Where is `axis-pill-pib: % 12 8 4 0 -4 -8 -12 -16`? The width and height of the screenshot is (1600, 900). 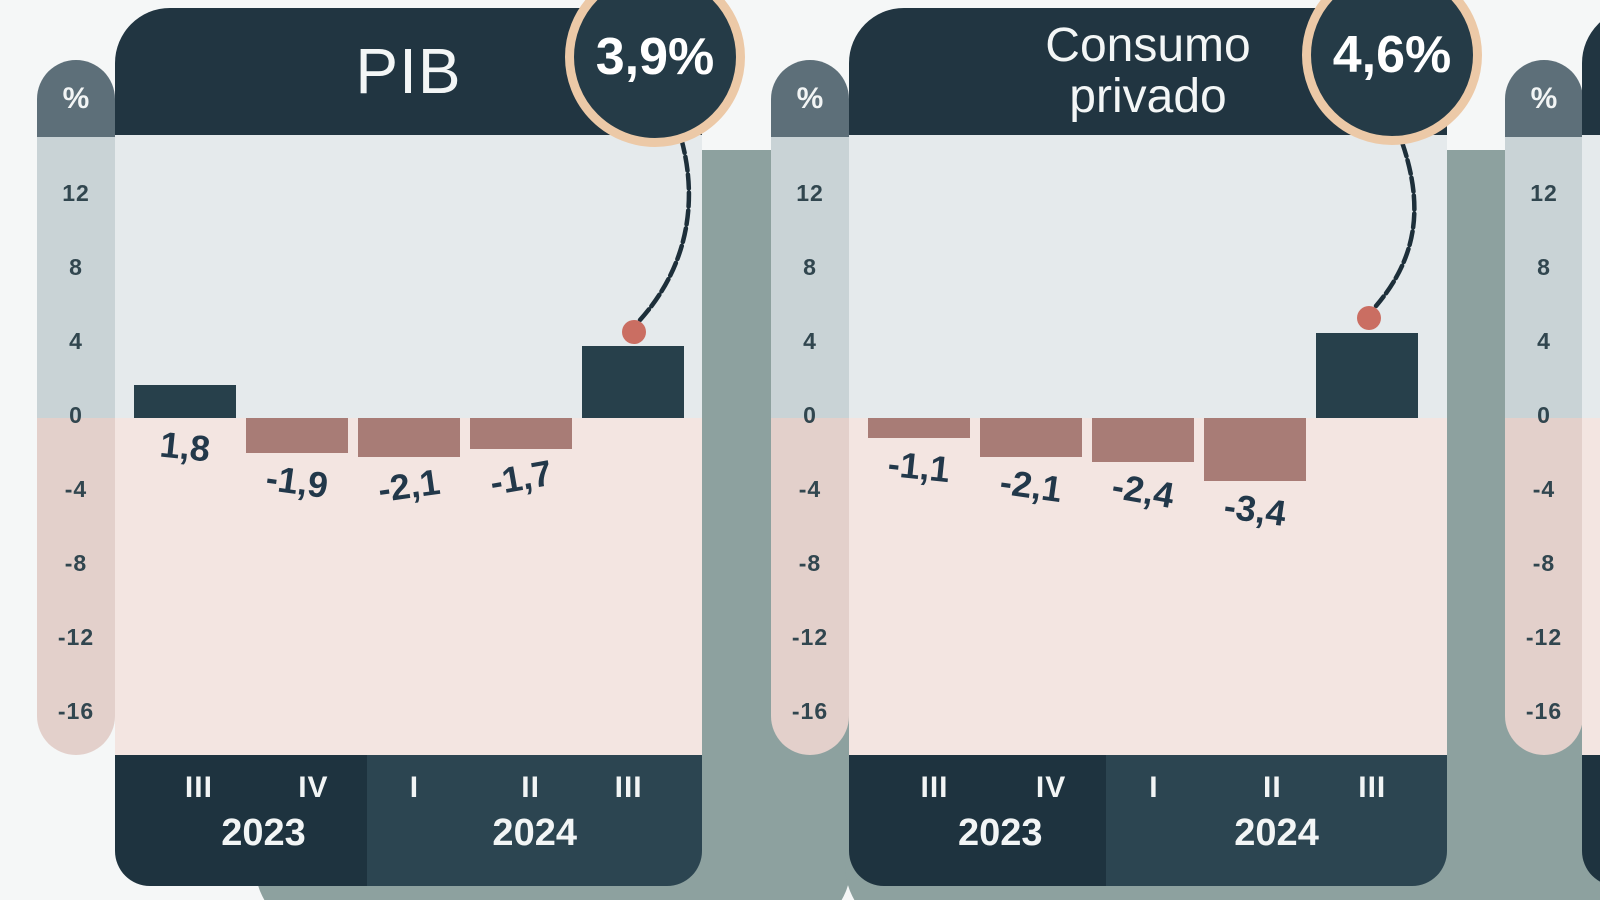
axis-pill-pib: % 12 8 4 0 -4 -8 -12 -16 is located at coordinates (76, 407).